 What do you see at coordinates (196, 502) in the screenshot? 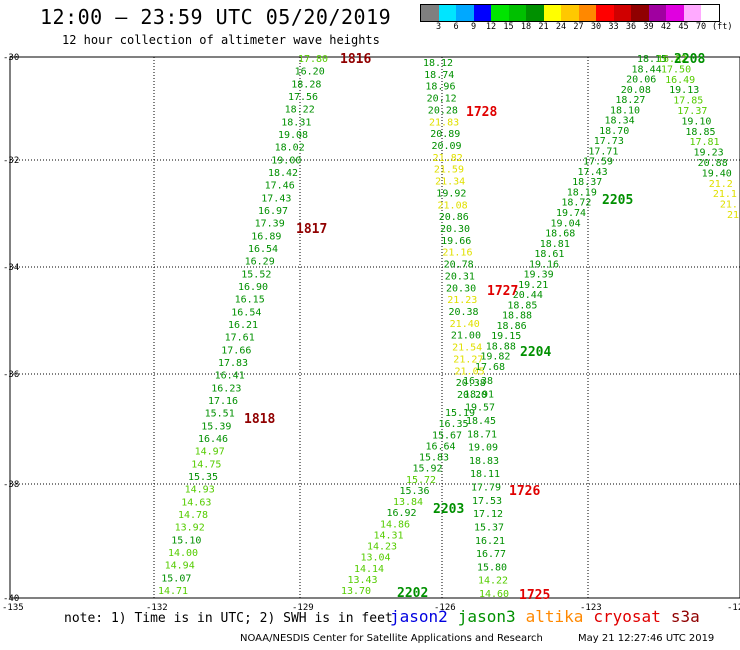
I see `wave-height-value: 14.63` at bounding box center [196, 502].